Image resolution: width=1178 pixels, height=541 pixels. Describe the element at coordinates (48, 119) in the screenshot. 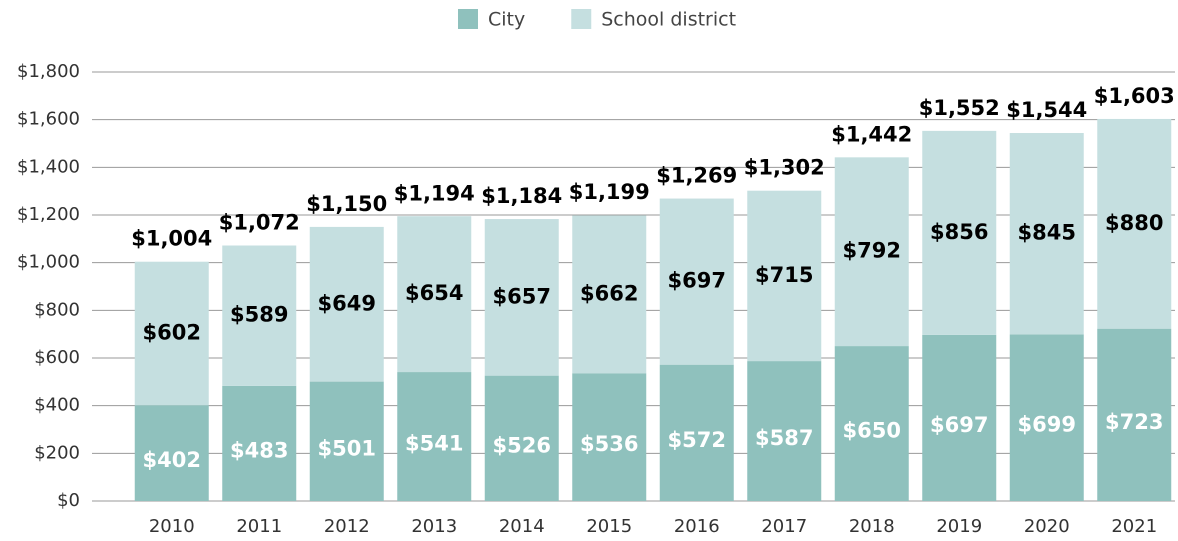

I see `y-tick-label: $1,600` at that location.